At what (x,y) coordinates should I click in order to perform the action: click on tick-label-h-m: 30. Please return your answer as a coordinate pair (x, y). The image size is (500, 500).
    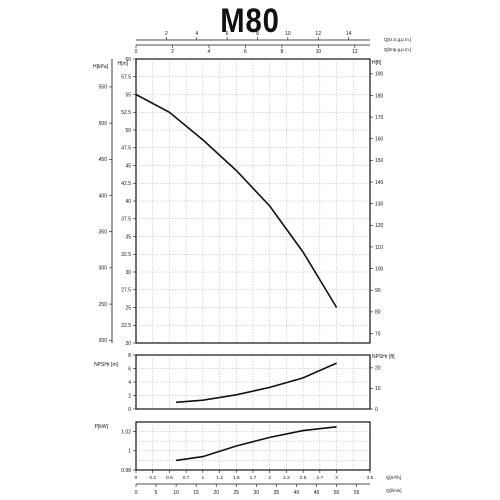
    Looking at the image, I should click on (128, 273).